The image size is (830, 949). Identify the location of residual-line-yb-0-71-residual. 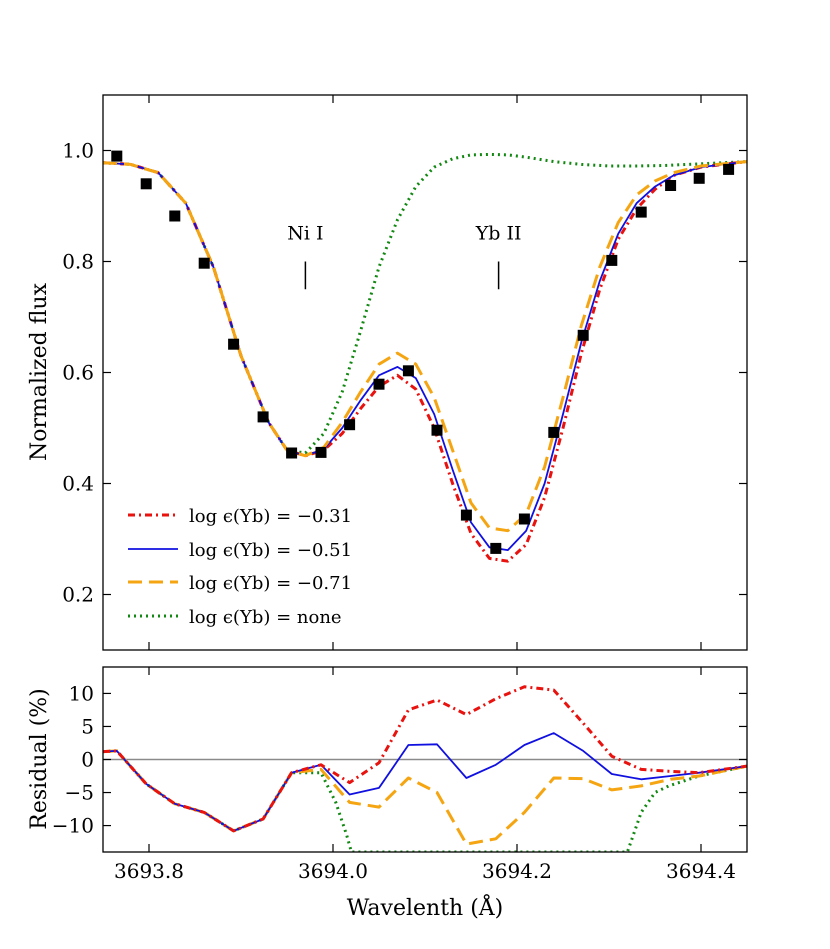
(425, 797).